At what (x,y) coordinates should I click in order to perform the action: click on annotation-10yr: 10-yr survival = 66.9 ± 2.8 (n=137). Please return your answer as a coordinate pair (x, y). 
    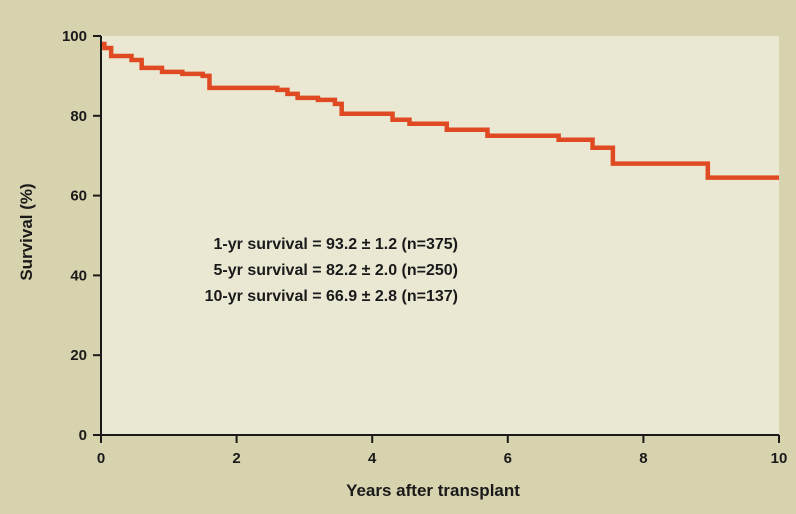
    Looking at the image, I should click on (331, 296).